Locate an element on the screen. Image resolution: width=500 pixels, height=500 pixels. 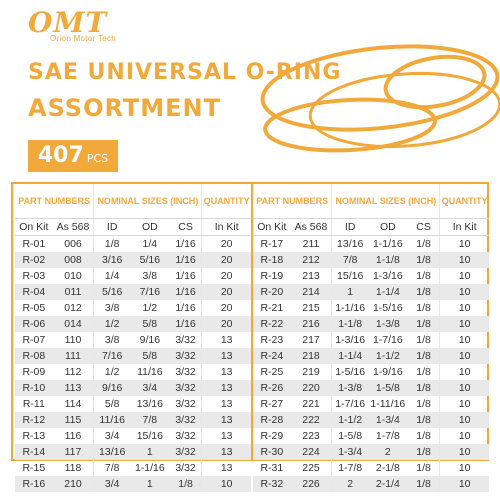
cell-as568: 222 is located at coordinates (312, 420).